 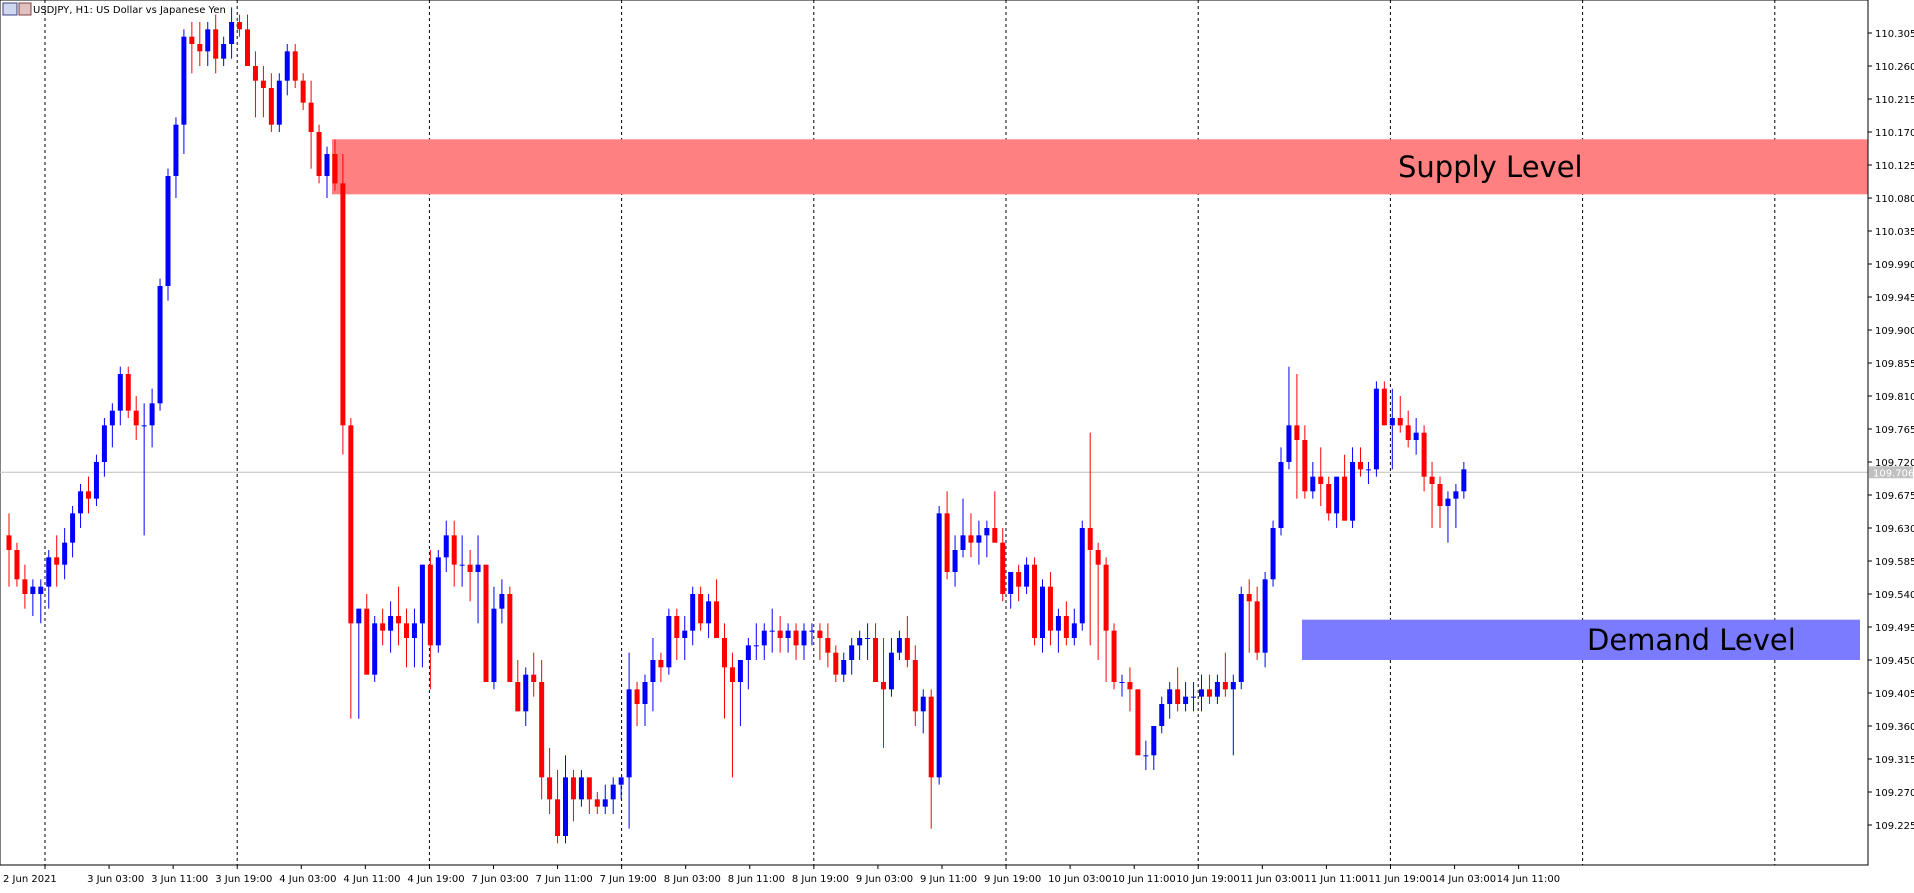 What do you see at coordinates (1894, 529) in the screenshot?
I see `price-tick-label: 109.630` at bounding box center [1894, 529].